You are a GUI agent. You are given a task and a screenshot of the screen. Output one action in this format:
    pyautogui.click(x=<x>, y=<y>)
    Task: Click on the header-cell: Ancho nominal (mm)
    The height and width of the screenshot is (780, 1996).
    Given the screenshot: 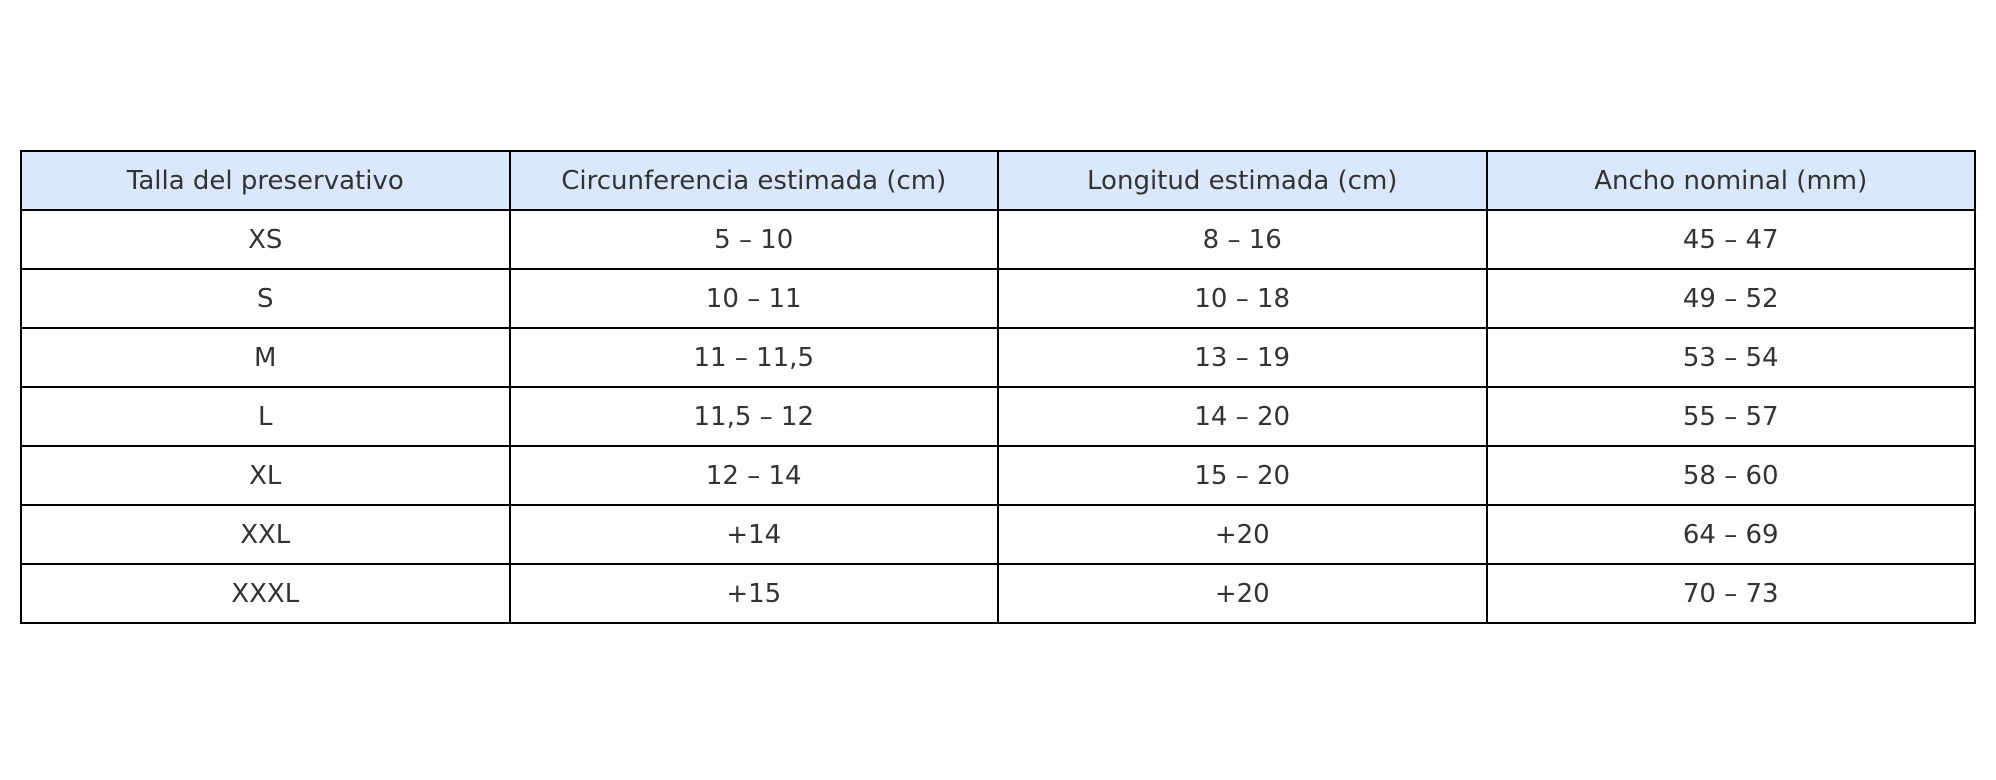 What is the action you would take?
    pyautogui.click(x=1730, y=180)
    